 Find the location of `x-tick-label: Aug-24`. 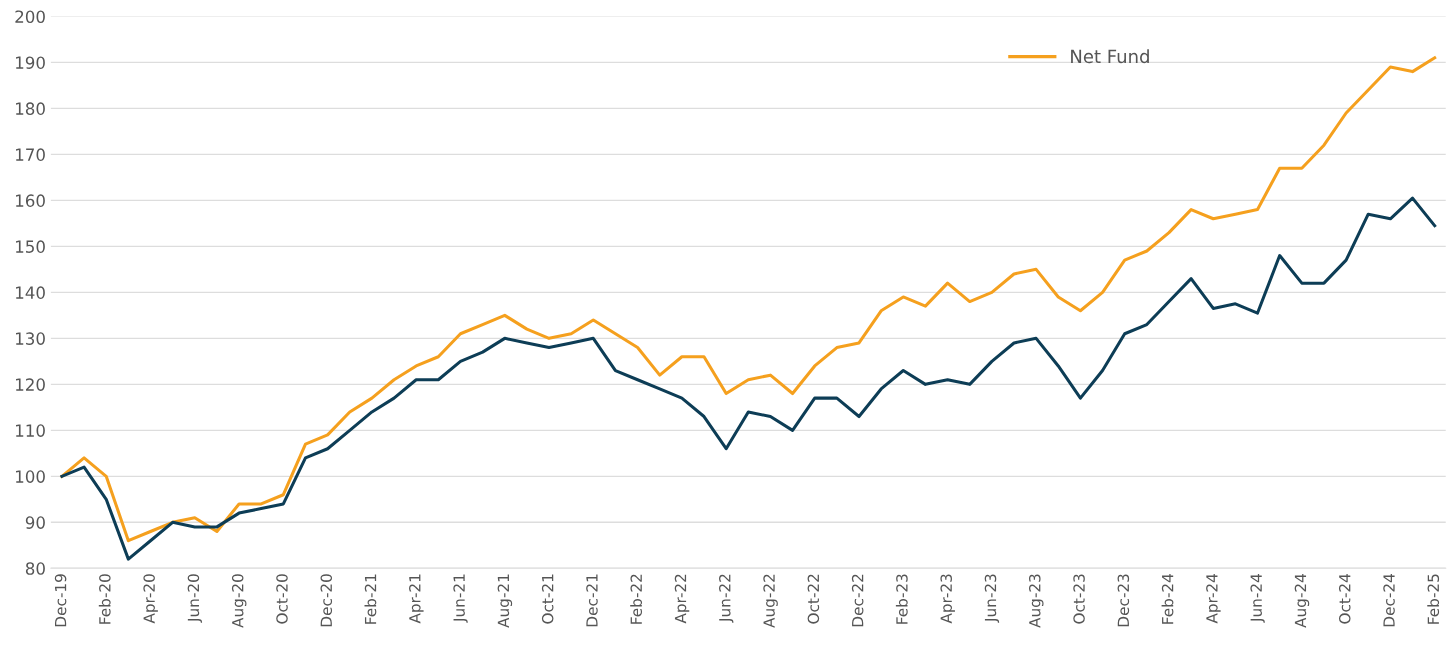

x-tick-label: Aug-24 is located at coordinates (1302, 601).